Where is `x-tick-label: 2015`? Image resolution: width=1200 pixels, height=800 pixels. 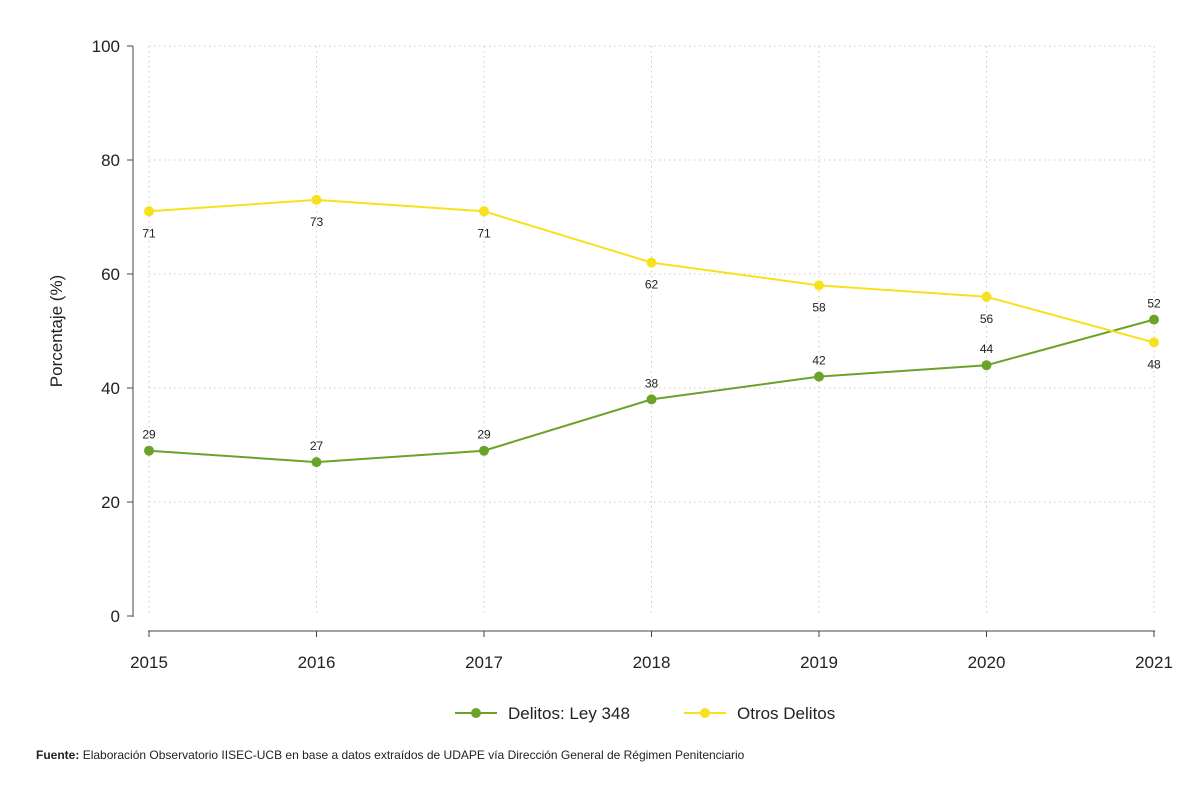 x-tick-label: 2015 is located at coordinates (149, 662).